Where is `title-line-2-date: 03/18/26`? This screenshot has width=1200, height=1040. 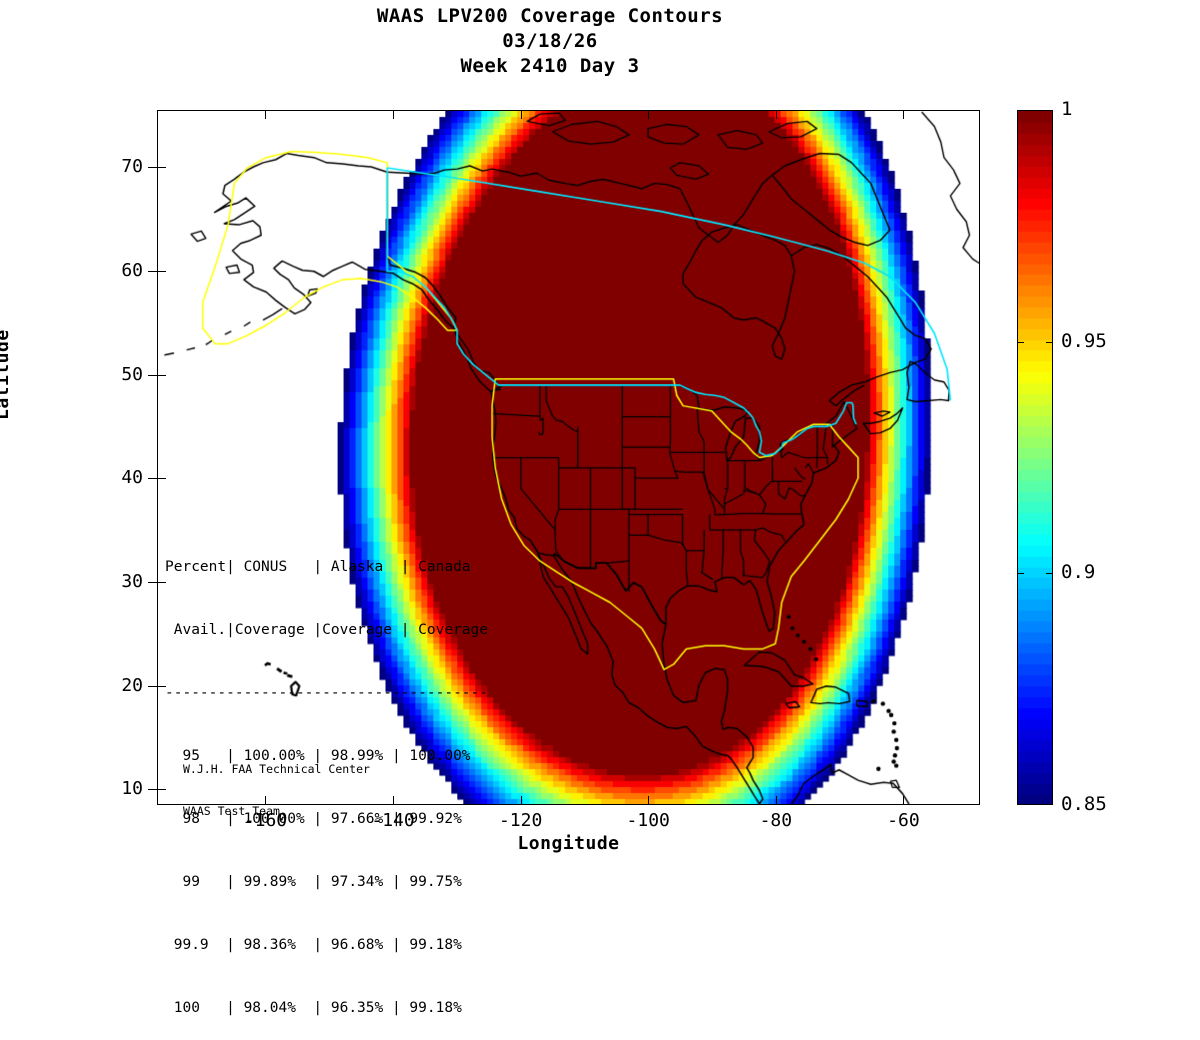 title-line-2-date: 03/18/26 is located at coordinates (550, 41).